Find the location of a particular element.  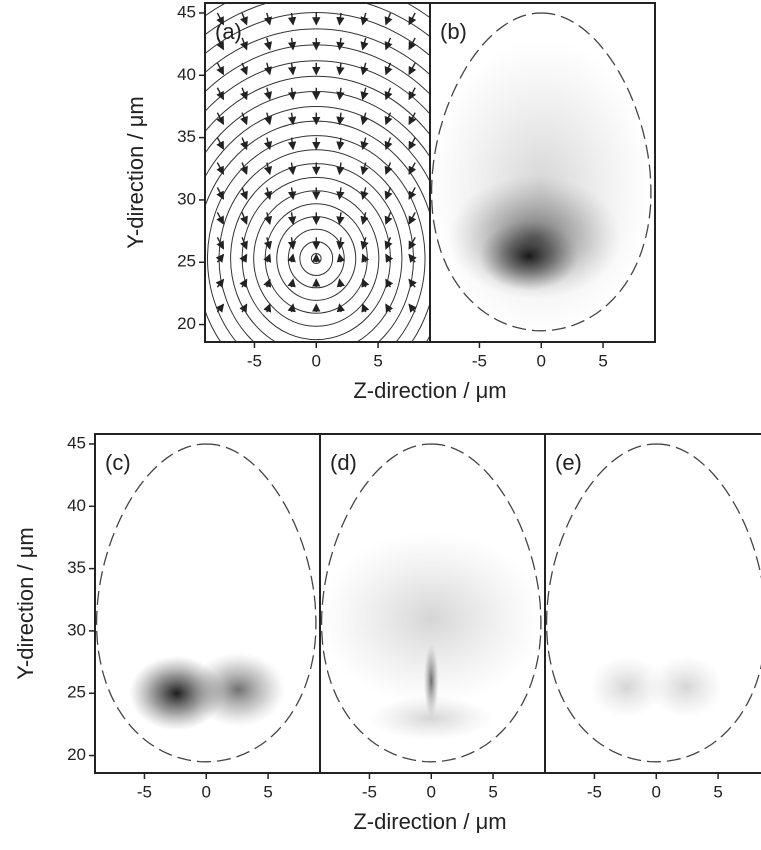

panel: (e) -5 0 5 is located at coordinates (652, 617).